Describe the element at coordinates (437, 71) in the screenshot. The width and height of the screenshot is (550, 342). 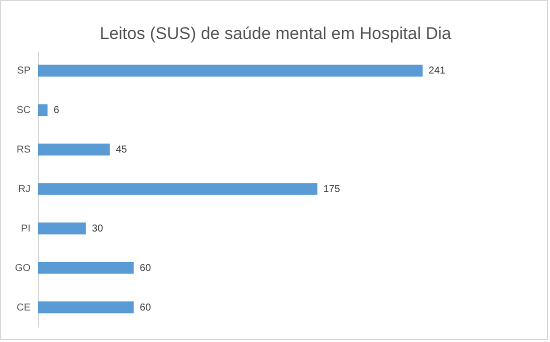
I see `data-label: 241` at that location.